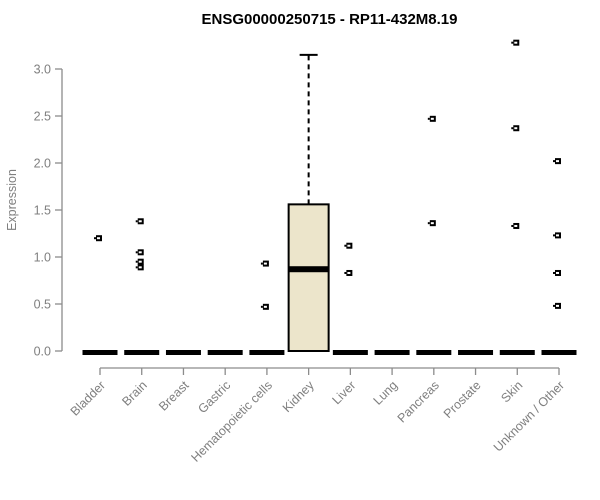 The image size is (600, 500). What do you see at coordinates (418, 401) in the screenshot?
I see `x-tick-label: Pancreas` at bounding box center [418, 401].